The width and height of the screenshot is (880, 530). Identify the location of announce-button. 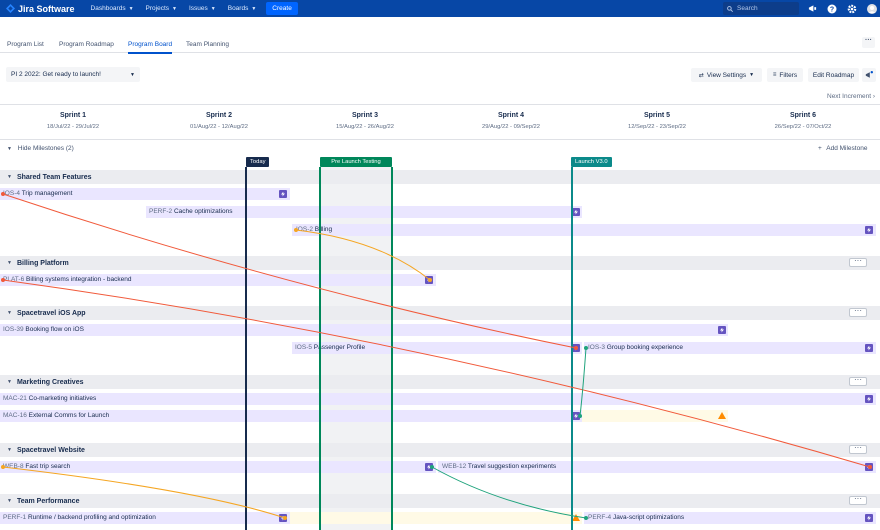
(869, 75).